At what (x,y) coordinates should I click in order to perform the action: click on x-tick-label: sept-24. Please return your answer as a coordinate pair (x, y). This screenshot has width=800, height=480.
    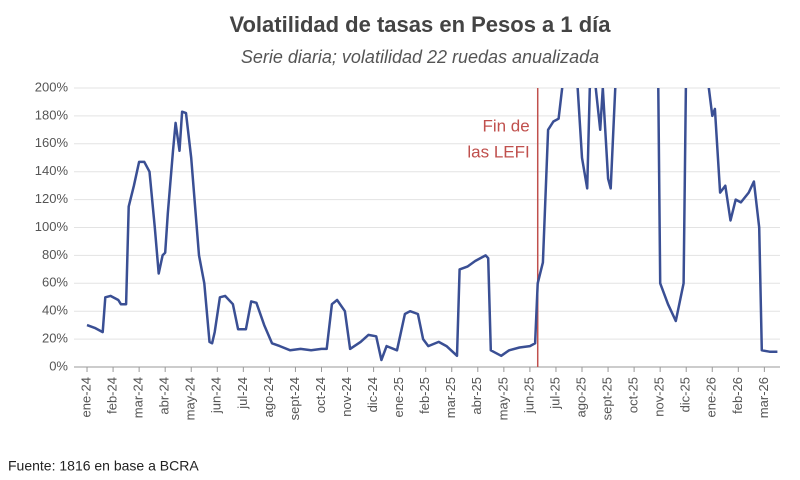
    Looking at the image, I should click on (294, 398).